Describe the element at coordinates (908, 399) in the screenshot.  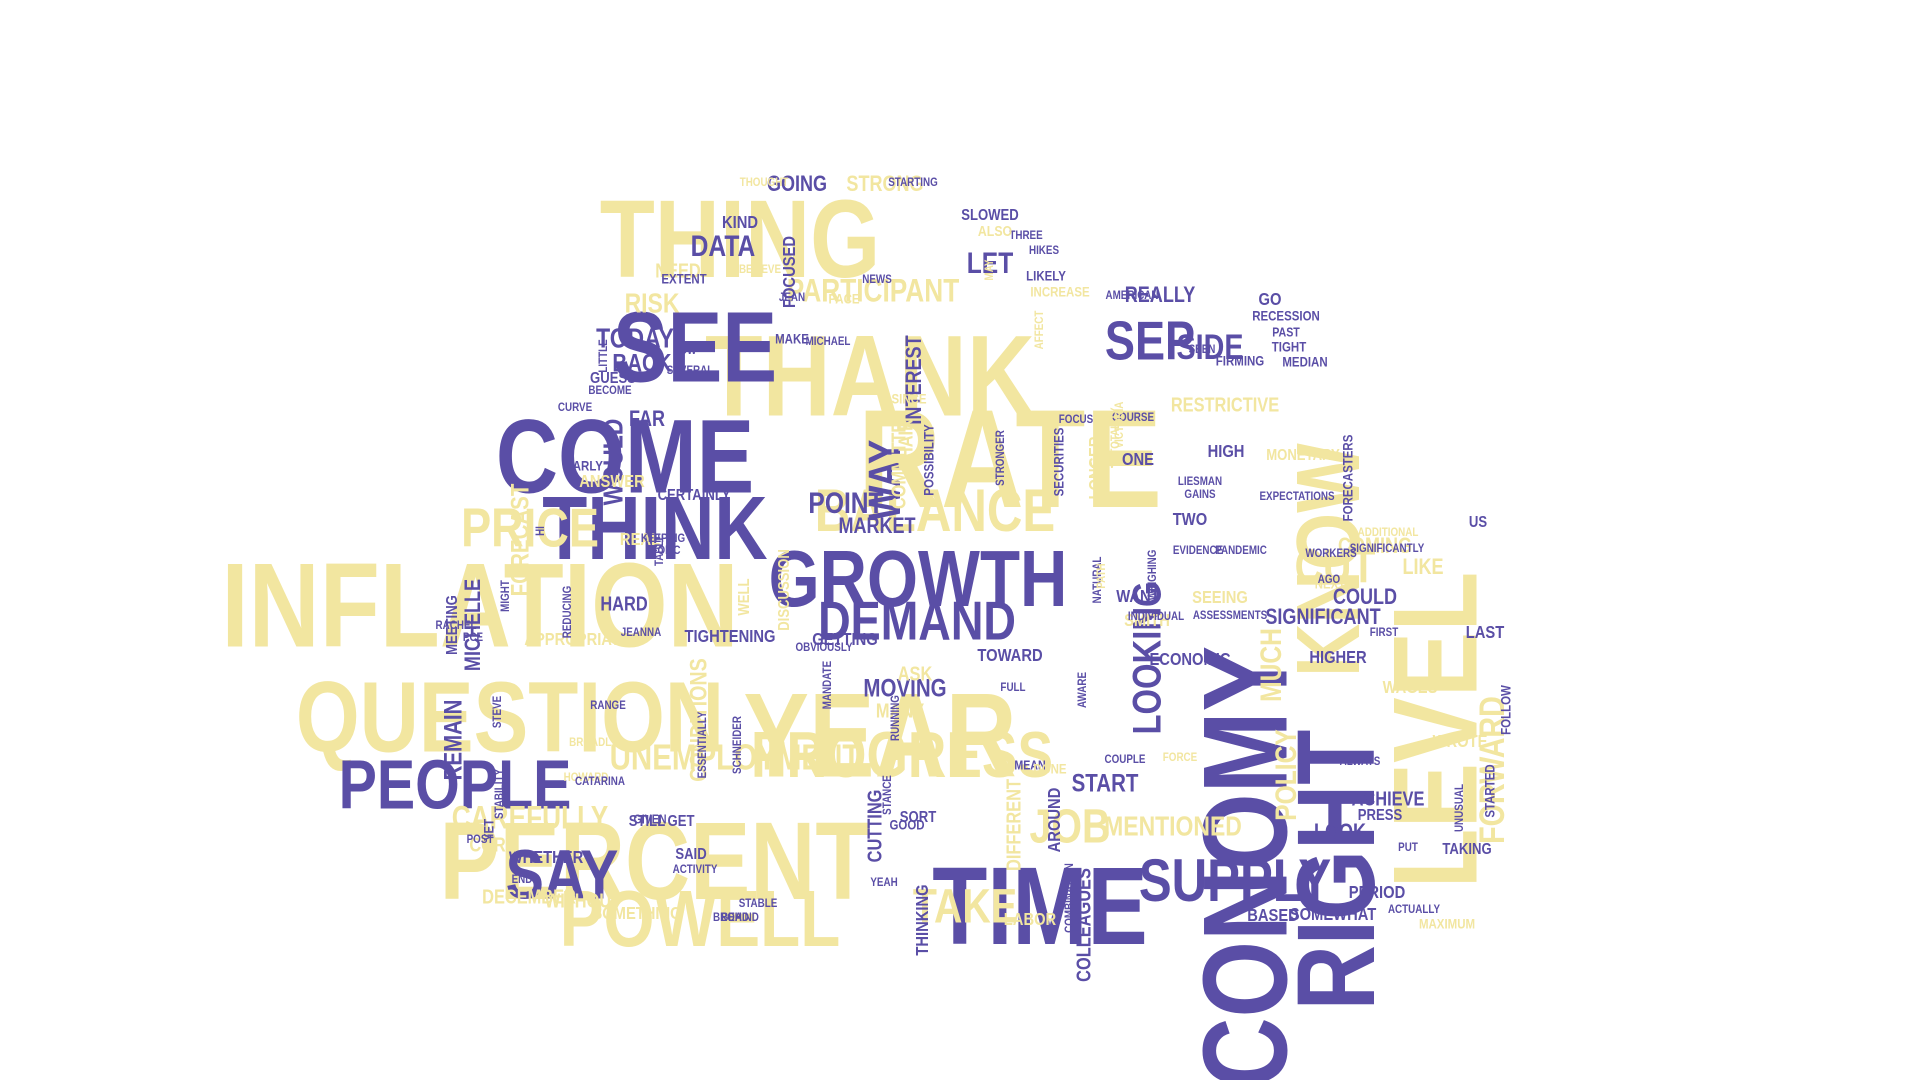
I see `cloud-word: SINCE` at that location.